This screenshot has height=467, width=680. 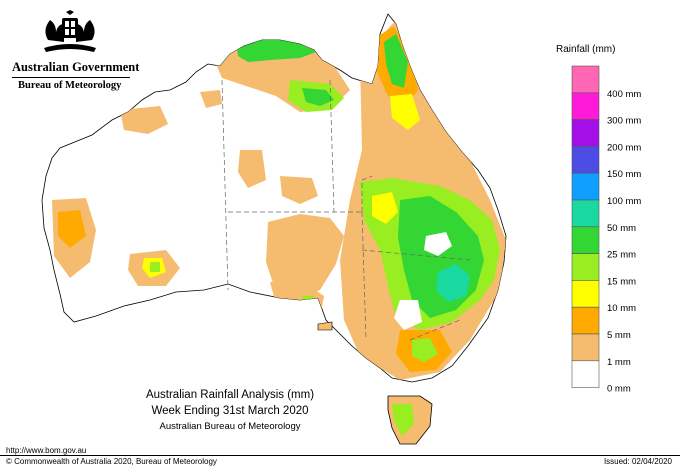 What do you see at coordinates (624, 94) in the screenshot?
I see `legend-label-1: 400 mm` at bounding box center [624, 94].